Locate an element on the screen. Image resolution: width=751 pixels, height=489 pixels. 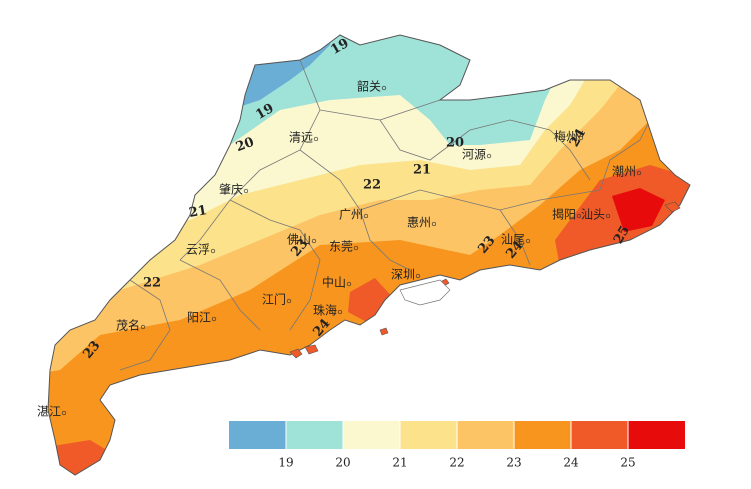
city-name: 清远 is located at coordinates (301, 138).